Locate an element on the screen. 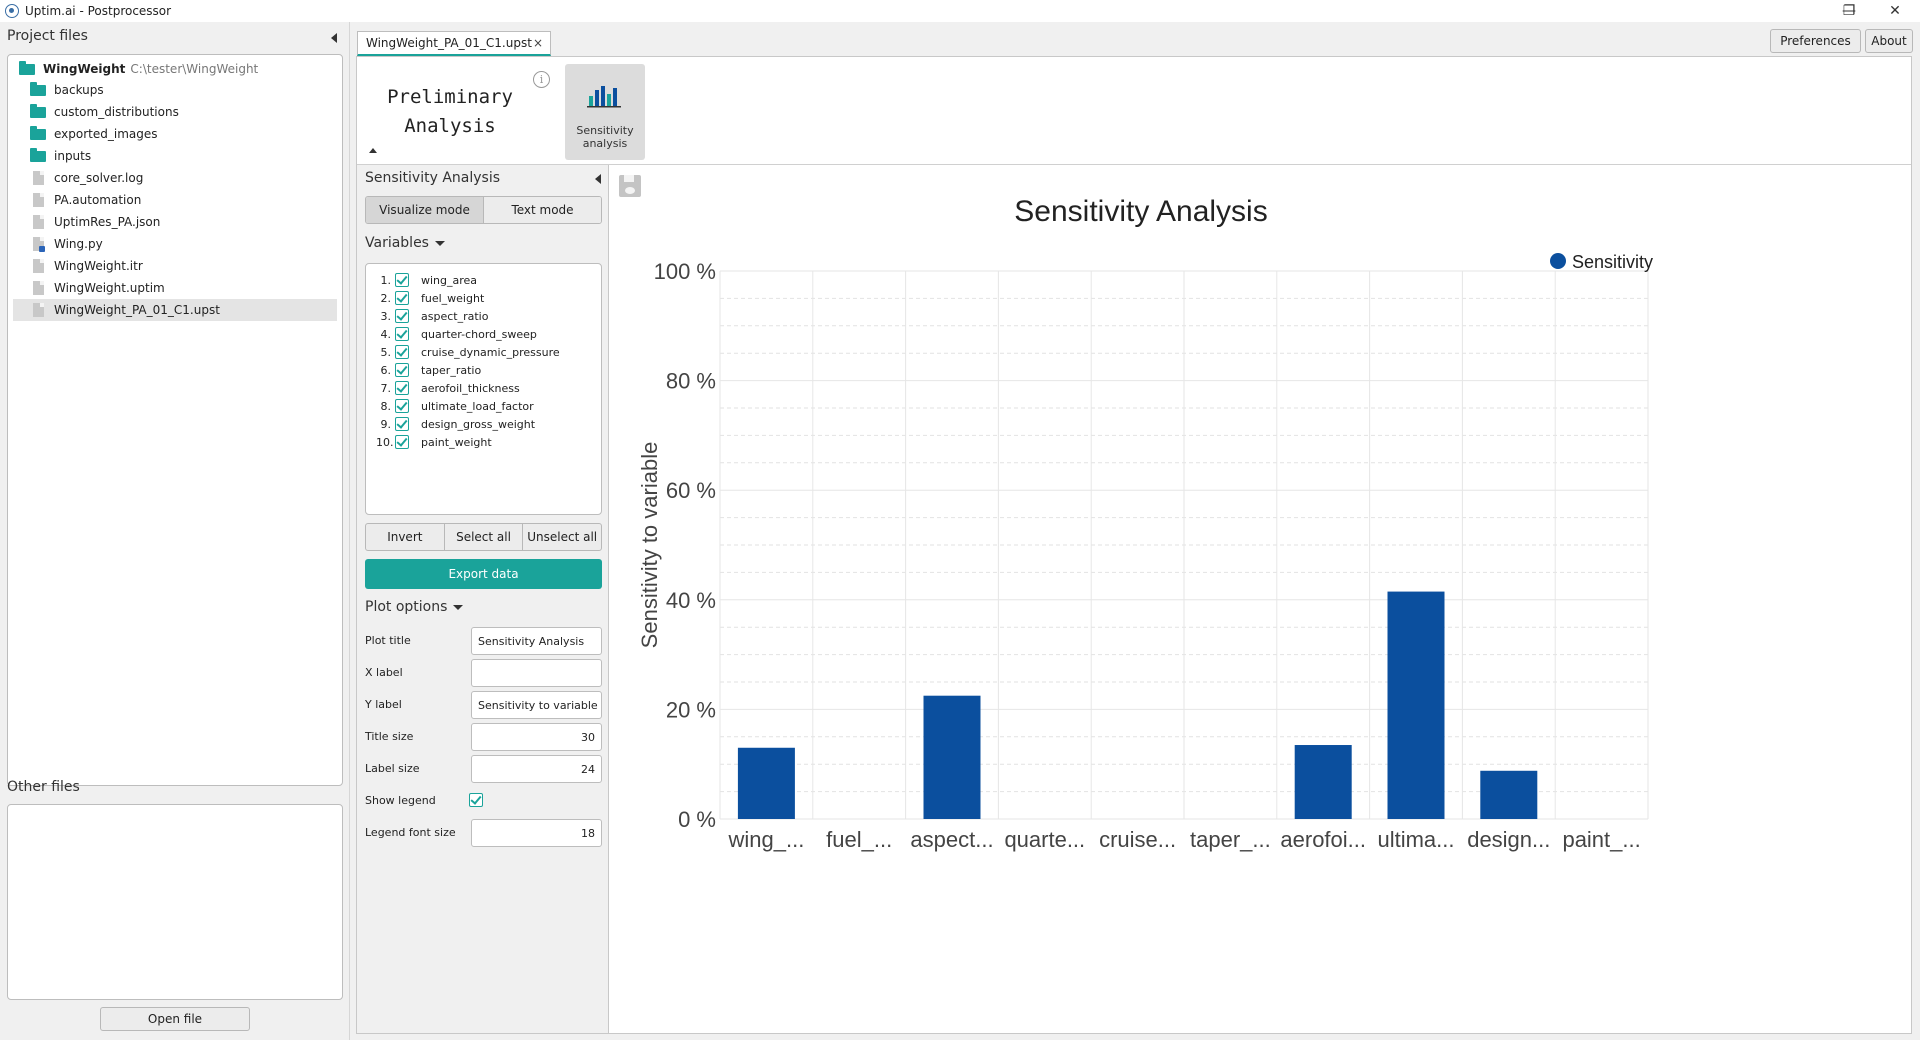 This screenshot has height=1040, width=1920. variable-index: 8. is located at coordinates (386, 406).